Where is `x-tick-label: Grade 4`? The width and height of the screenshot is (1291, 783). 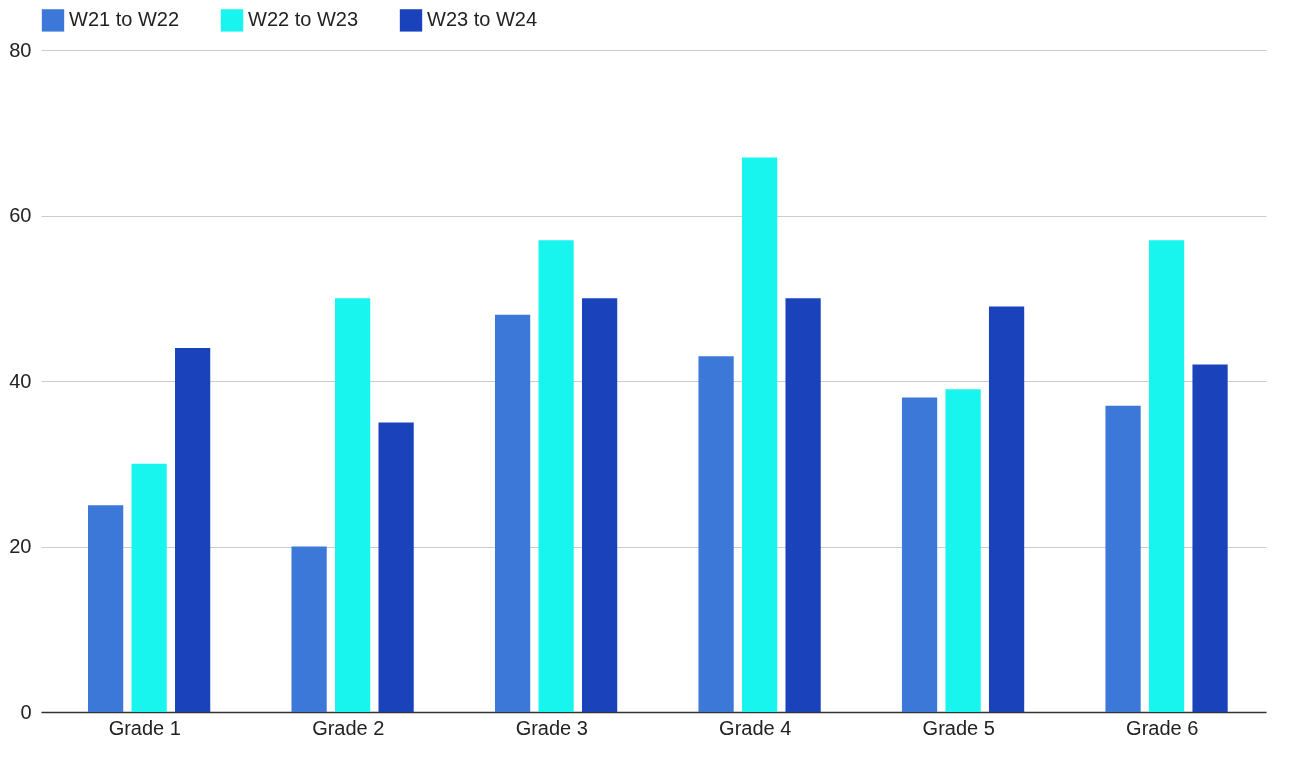 x-tick-label: Grade 4 is located at coordinates (755, 727).